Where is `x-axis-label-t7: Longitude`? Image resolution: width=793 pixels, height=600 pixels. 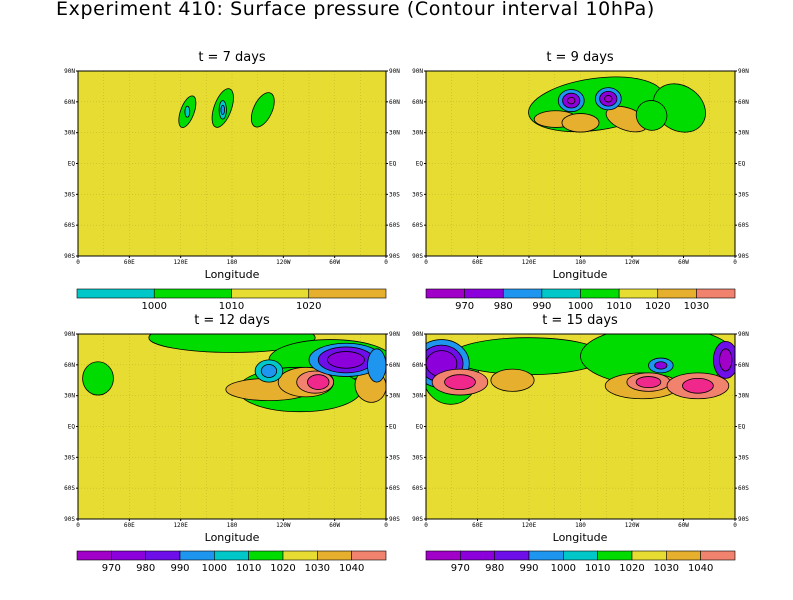 x-axis-label-t7: Longitude is located at coordinates (232, 274).